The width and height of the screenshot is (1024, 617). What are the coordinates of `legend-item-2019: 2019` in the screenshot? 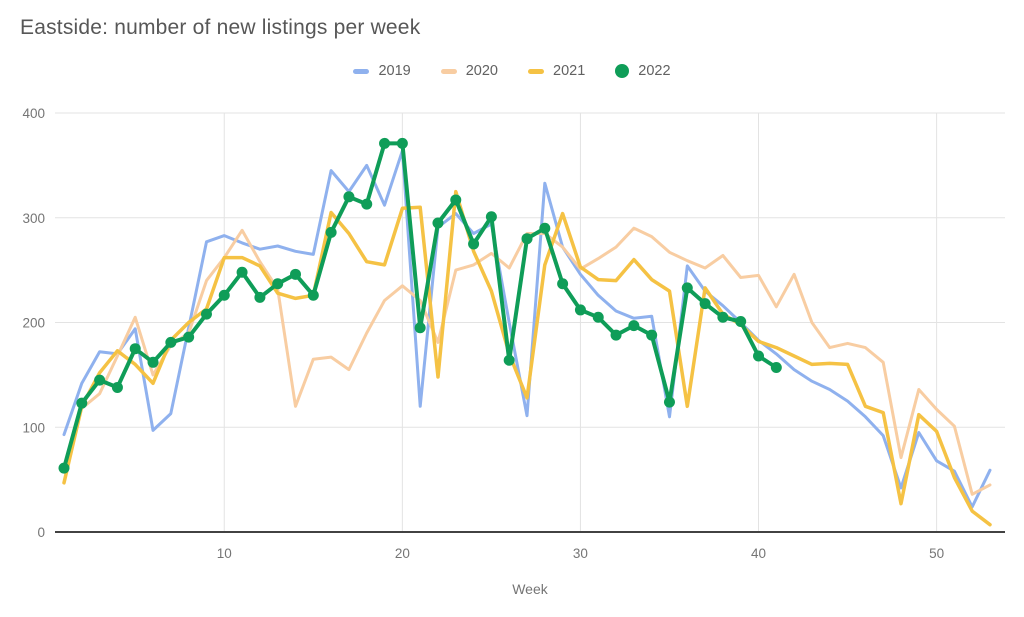 It's located at (382, 71).